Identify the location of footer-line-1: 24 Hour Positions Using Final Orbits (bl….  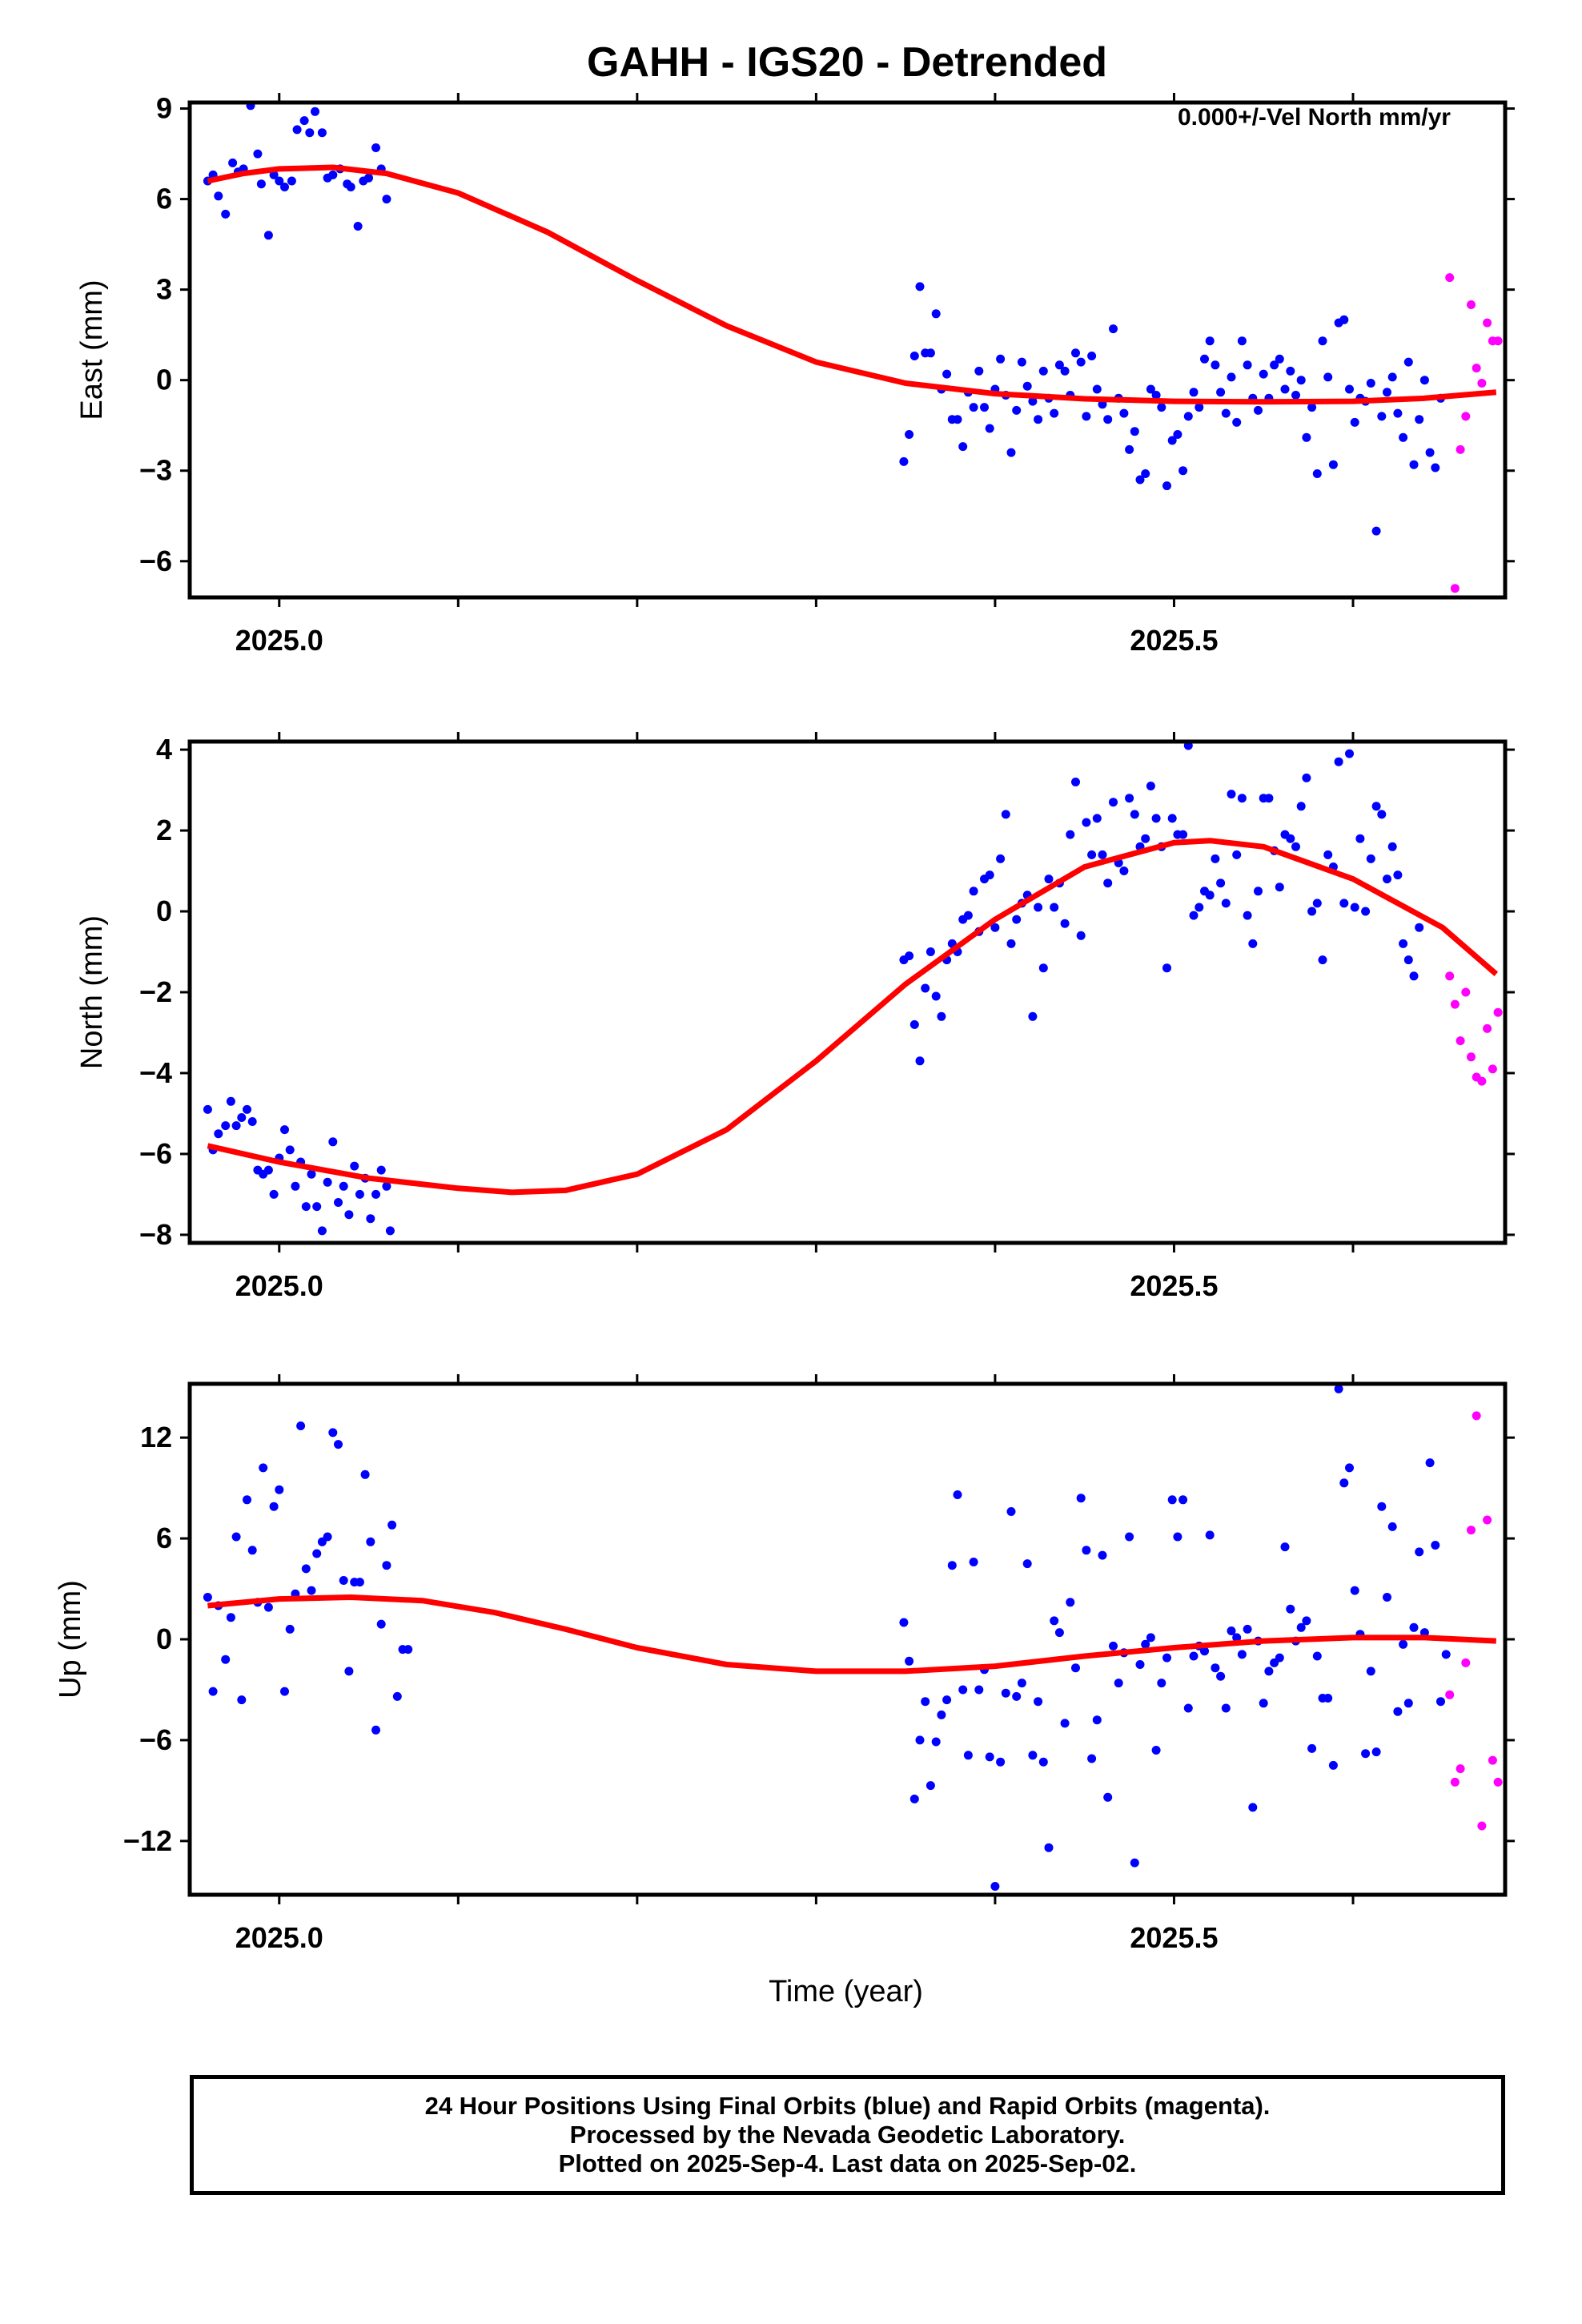
(847, 2106).